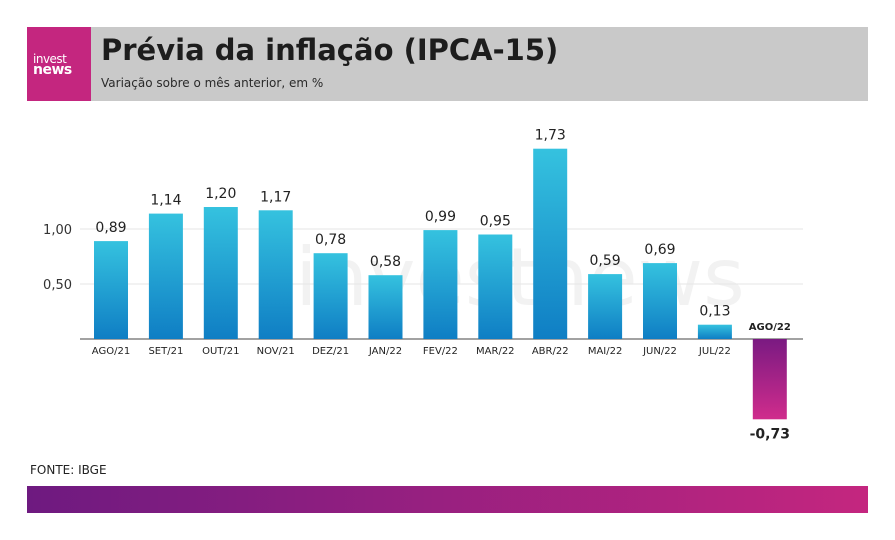 This screenshot has width=895, height=540. I want to click on data-label: 0,13, so click(714, 312).